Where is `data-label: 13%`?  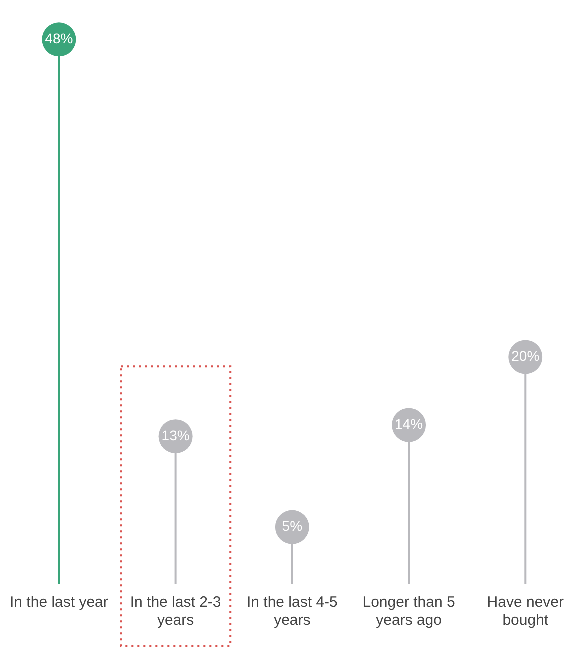 data-label: 13% is located at coordinates (176, 435).